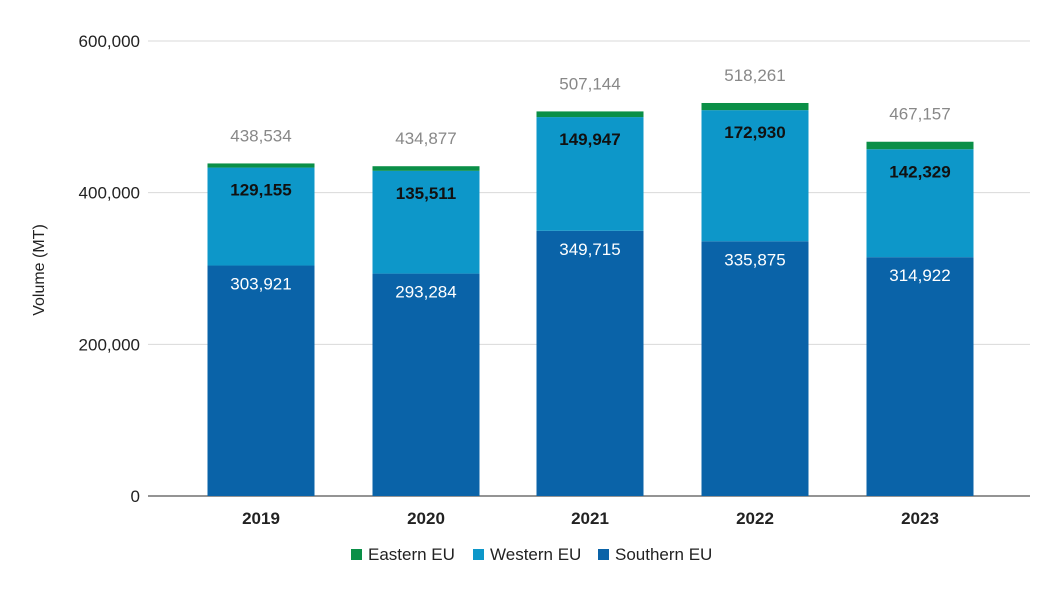 This screenshot has height=597, width=1061. What do you see at coordinates (411, 554) in the screenshot?
I see `legend-eastern-eu-label: Eastern EU` at bounding box center [411, 554].